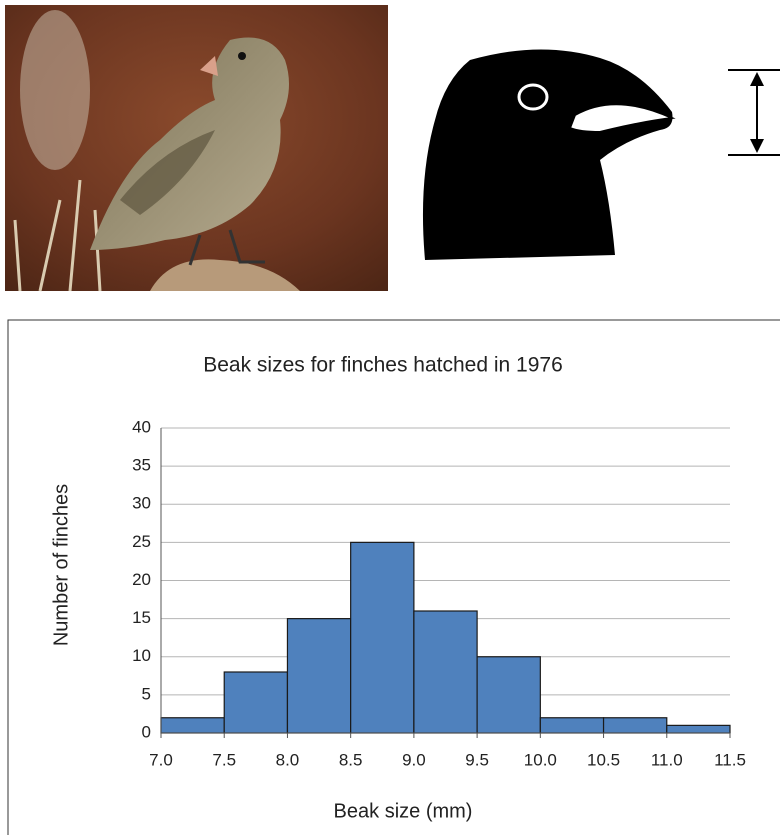 Image resolution: width=780 pixels, height=835 pixels. What do you see at coordinates (61, 565) in the screenshot?
I see `y-axis-label: Number of finches` at bounding box center [61, 565].